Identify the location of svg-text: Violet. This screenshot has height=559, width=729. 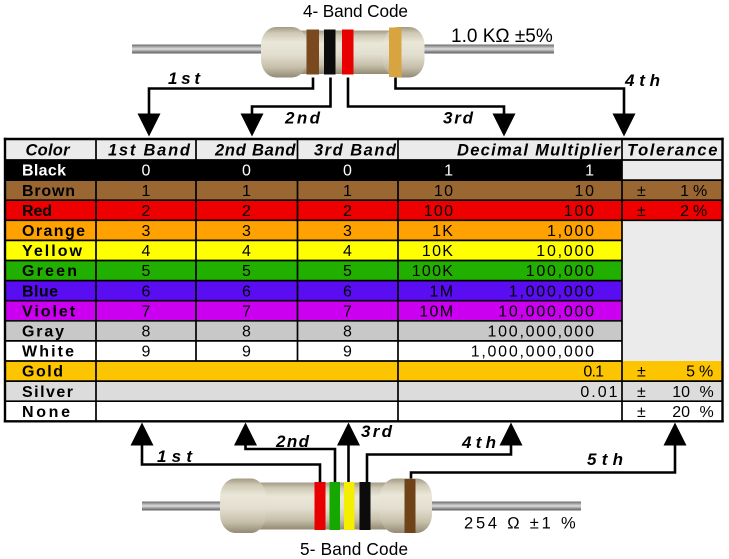
(49, 311).